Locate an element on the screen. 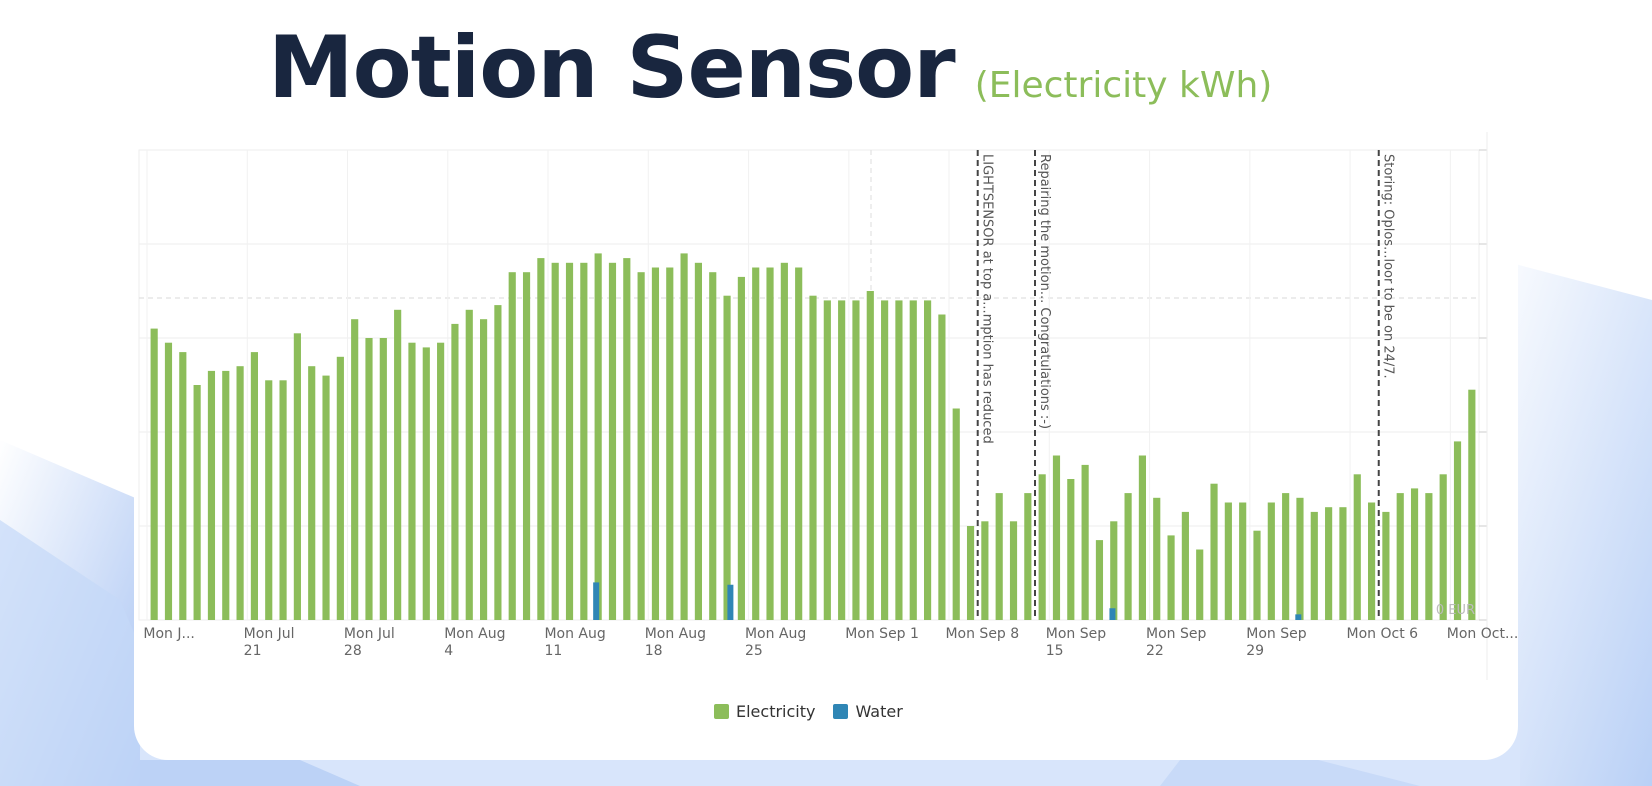  legend-swatch-water is located at coordinates (841, 711).